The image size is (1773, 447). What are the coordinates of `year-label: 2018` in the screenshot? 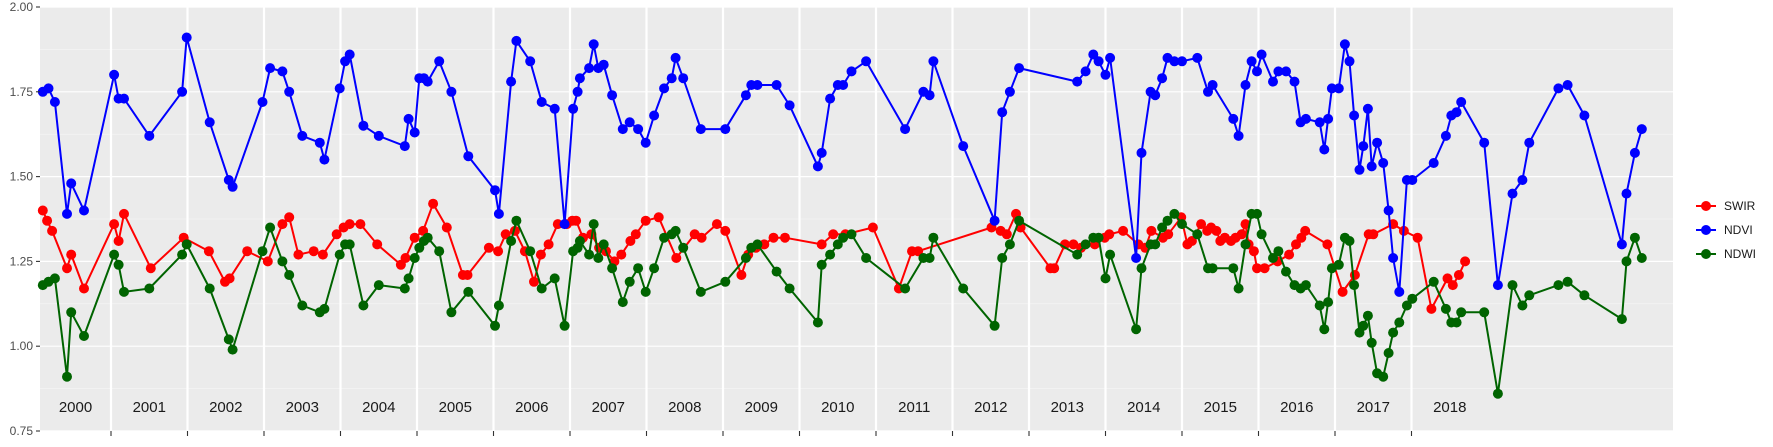 It's located at (1449, 407).